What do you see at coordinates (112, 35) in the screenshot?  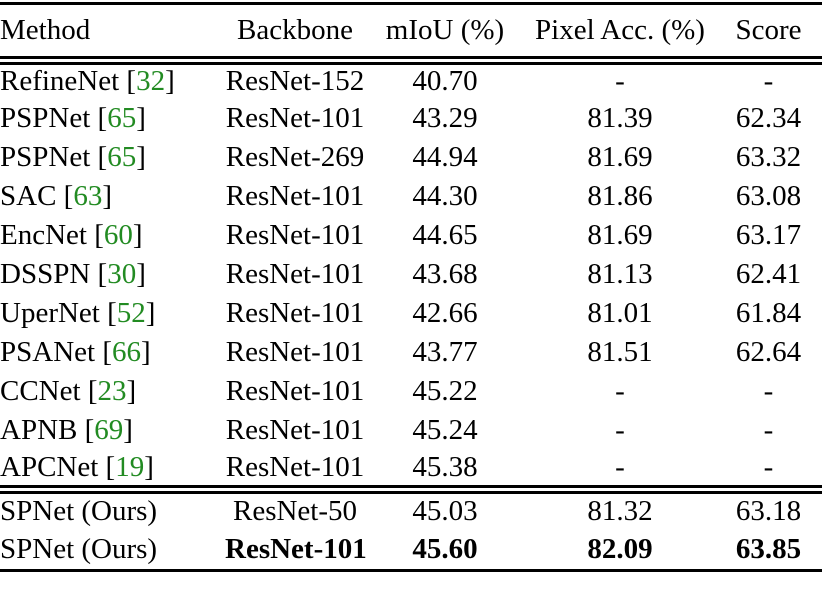 I see `col-header-method: Method` at bounding box center [112, 35].